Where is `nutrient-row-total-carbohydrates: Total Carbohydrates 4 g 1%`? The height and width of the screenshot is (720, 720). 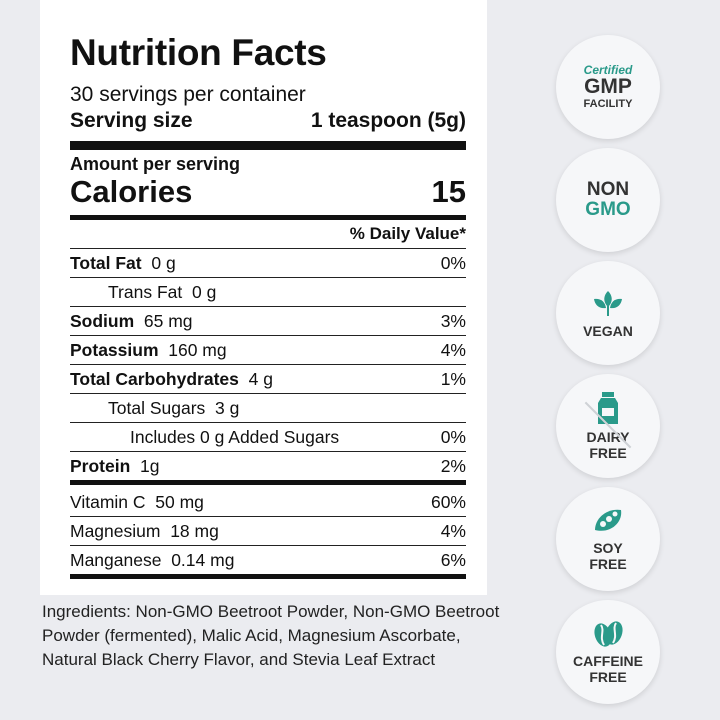 nutrient-row-total-carbohydrates: Total Carbohydrates 4 g 1% is located at coordinates (268, 379).